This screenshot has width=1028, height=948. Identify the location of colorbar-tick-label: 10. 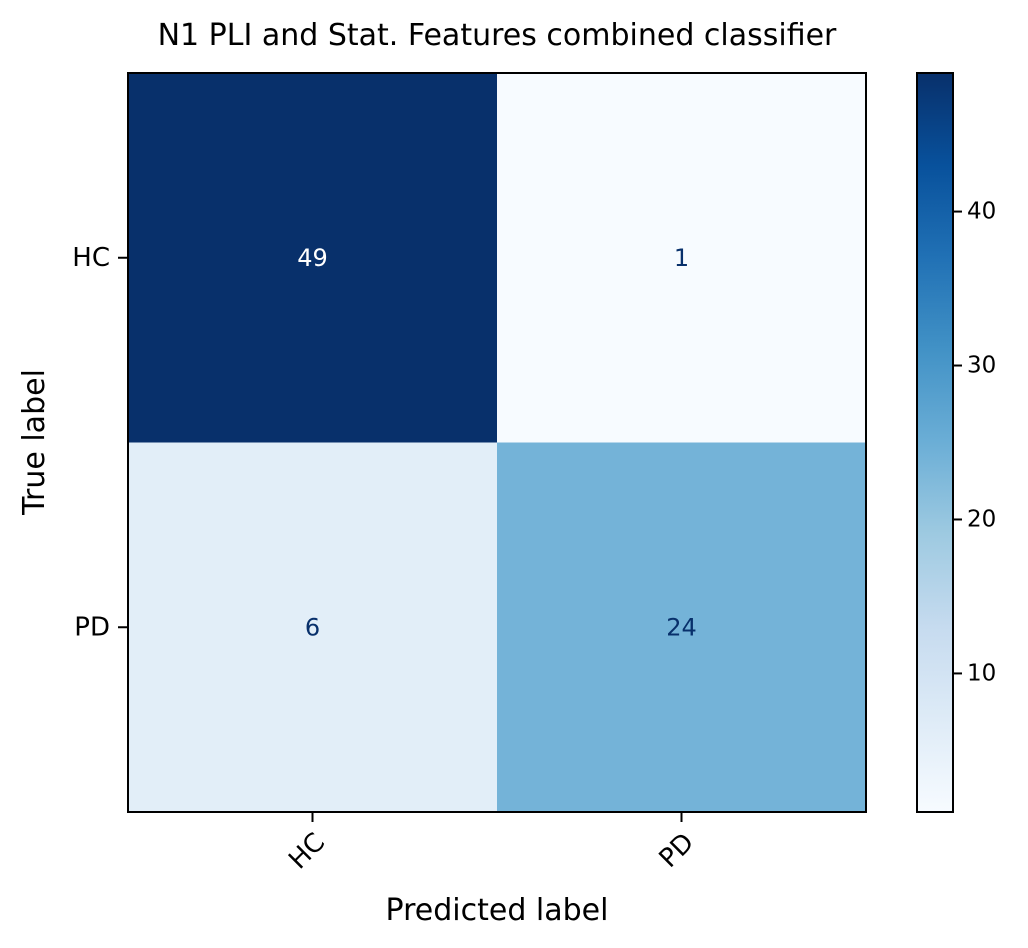
(981, 673).